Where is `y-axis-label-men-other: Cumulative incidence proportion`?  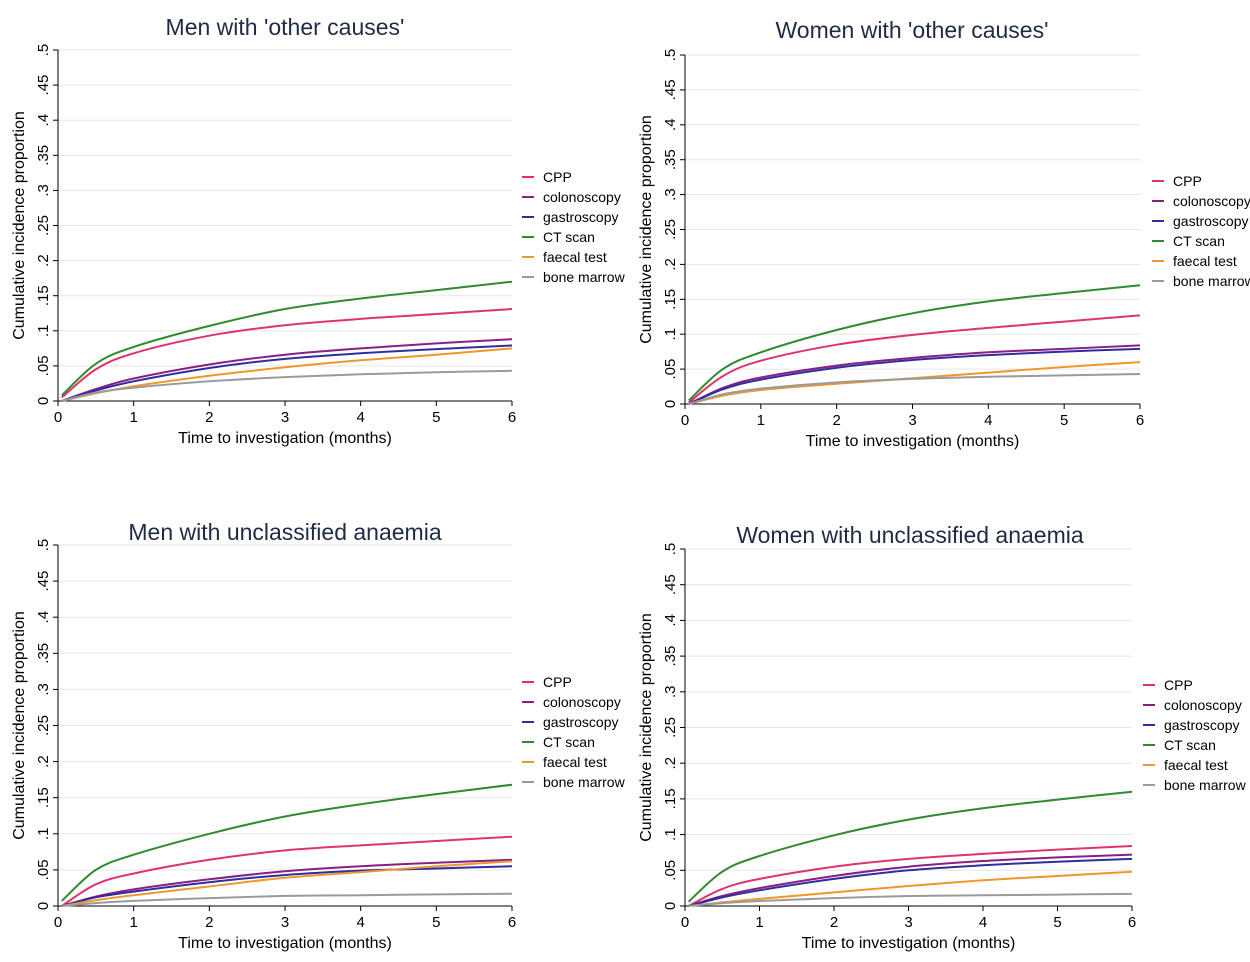
y-axis-label-men-other: Cumulative incidence proportion is located at coordinates (19, 225).